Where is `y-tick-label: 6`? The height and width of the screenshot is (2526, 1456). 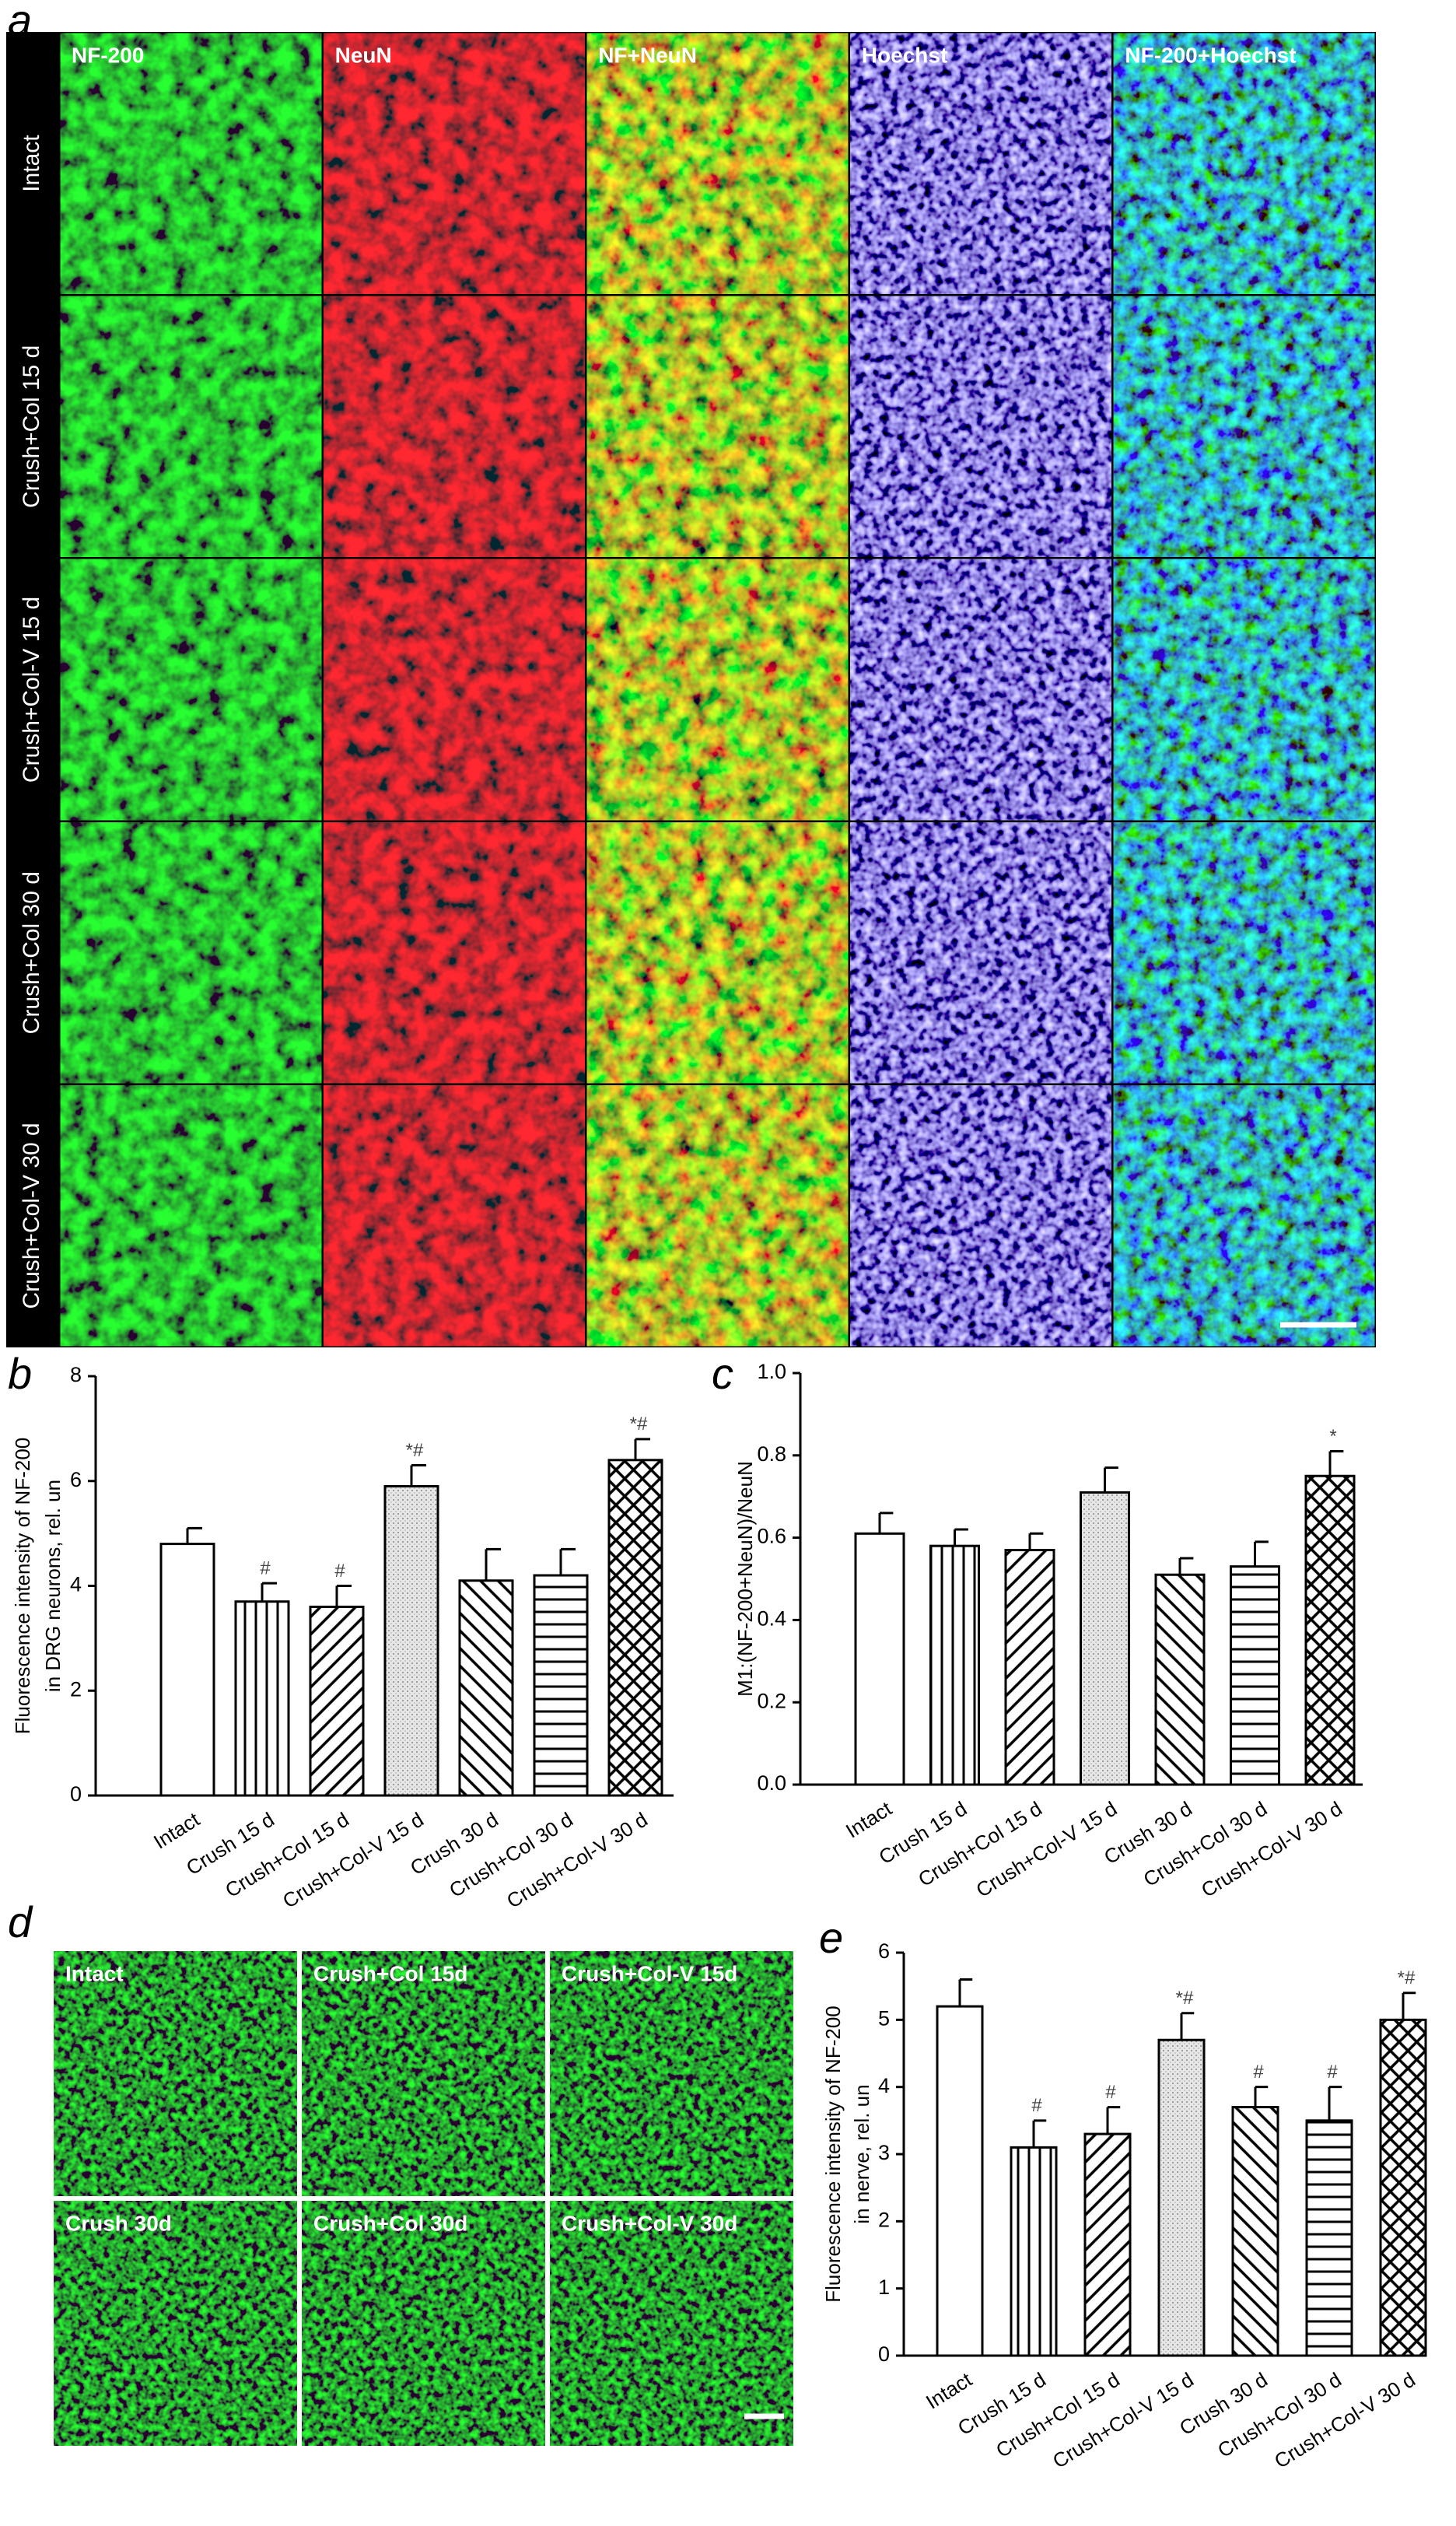
y-tick-label: 6 is located at coordinates (76, 1479).